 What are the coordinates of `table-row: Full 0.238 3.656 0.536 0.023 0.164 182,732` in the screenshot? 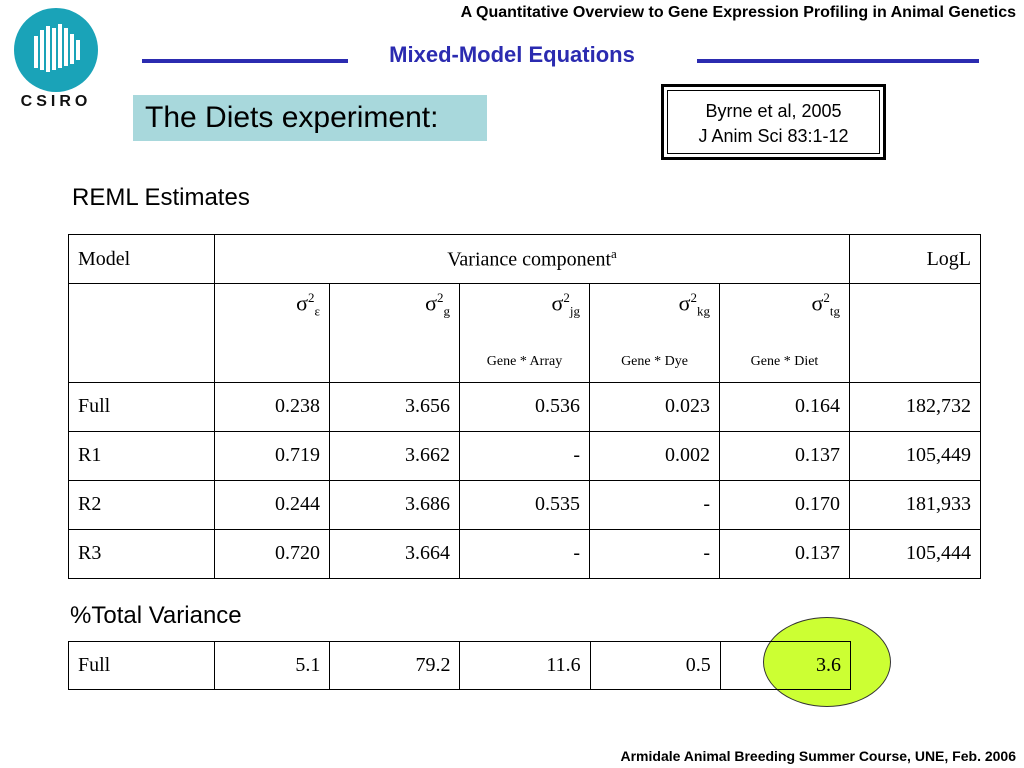 It's located at (524, 406).